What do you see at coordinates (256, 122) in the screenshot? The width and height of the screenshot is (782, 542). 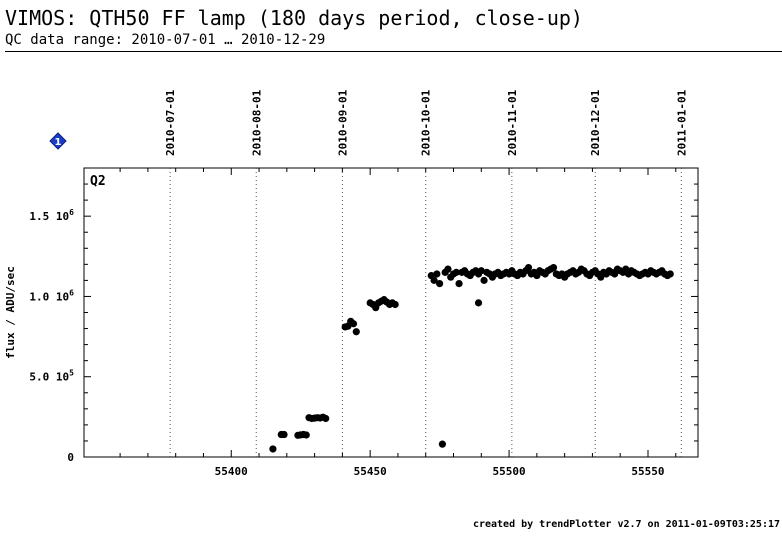 I see `date-label: 2010-08-01` at bounding box center [256, 122].